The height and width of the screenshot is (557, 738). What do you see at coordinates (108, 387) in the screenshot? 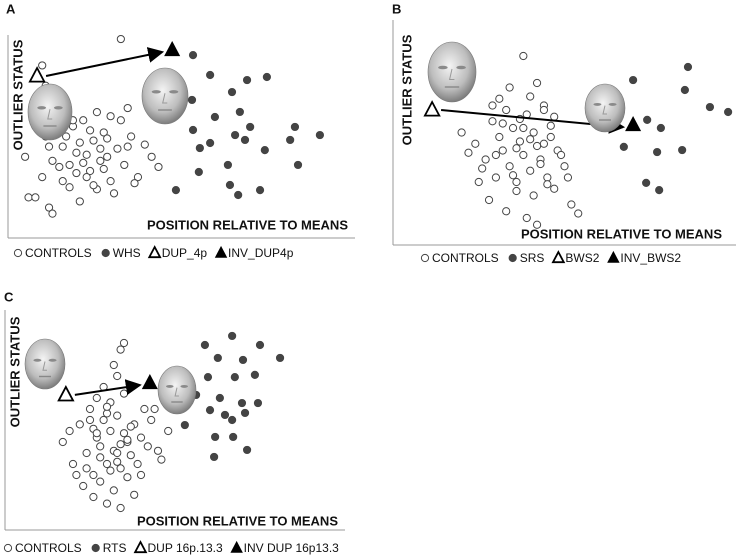
I see `arrow` at bounding box center [108, 387].